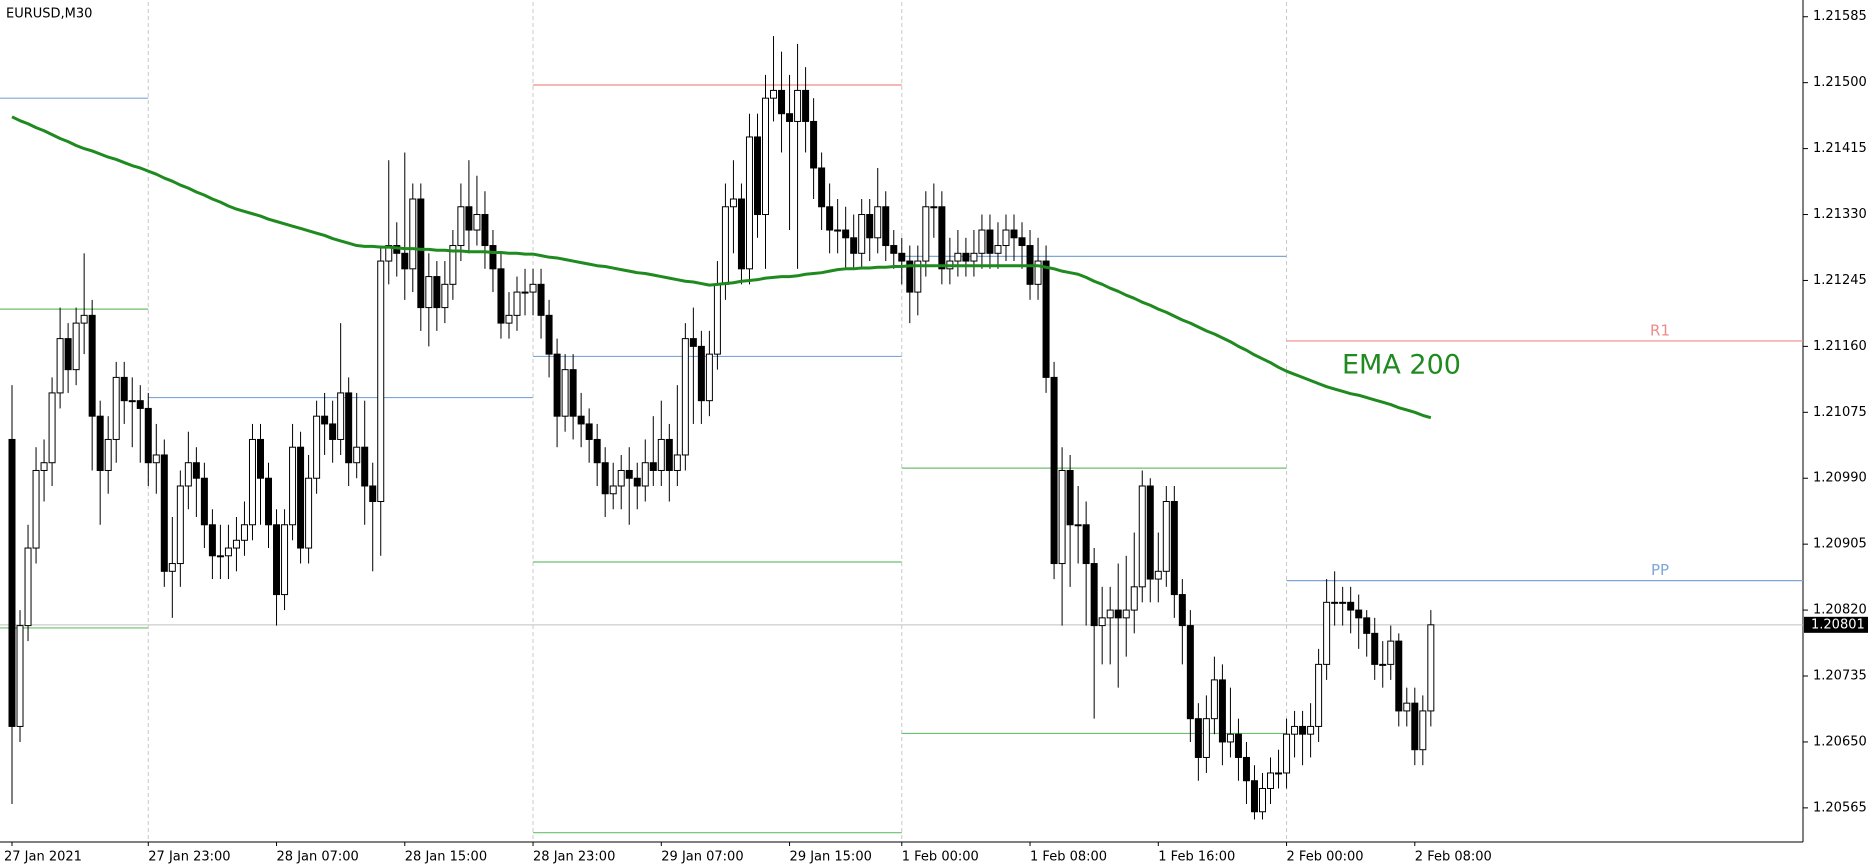 This screenshot has height=867, width=1870. What do you see at coordinates (1660, 570) in the screenshot?
I see `pivot-label: PP` at bounding box center [1660, 570].